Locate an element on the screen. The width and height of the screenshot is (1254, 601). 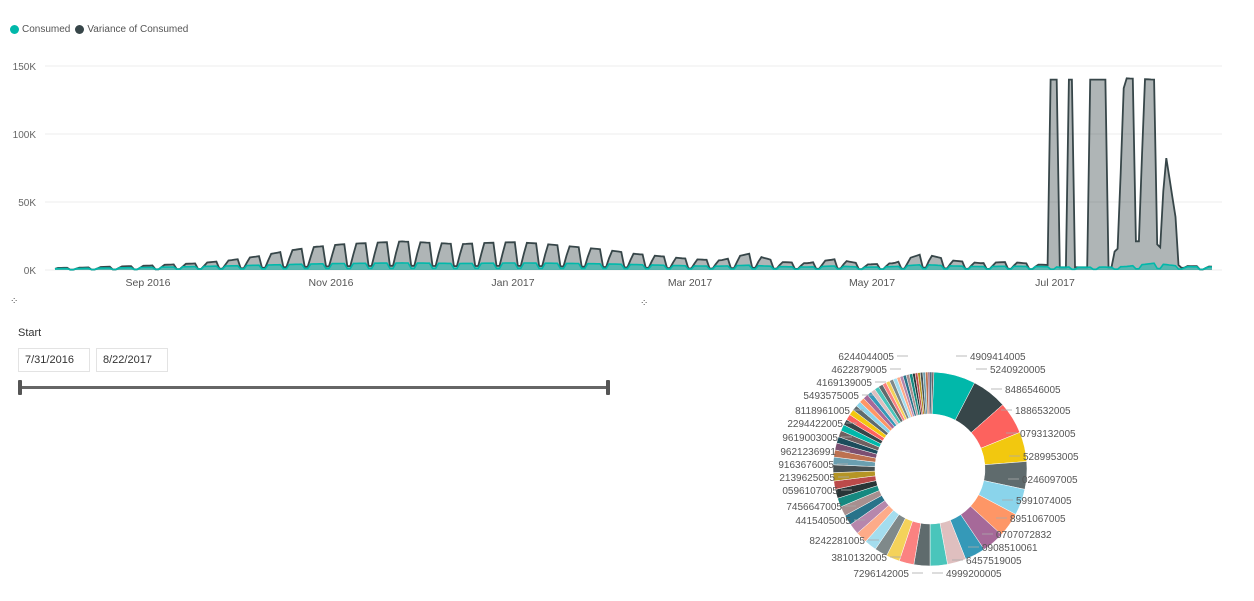
legend-item-consumed: Consumed is located at coordinates (40, 29).